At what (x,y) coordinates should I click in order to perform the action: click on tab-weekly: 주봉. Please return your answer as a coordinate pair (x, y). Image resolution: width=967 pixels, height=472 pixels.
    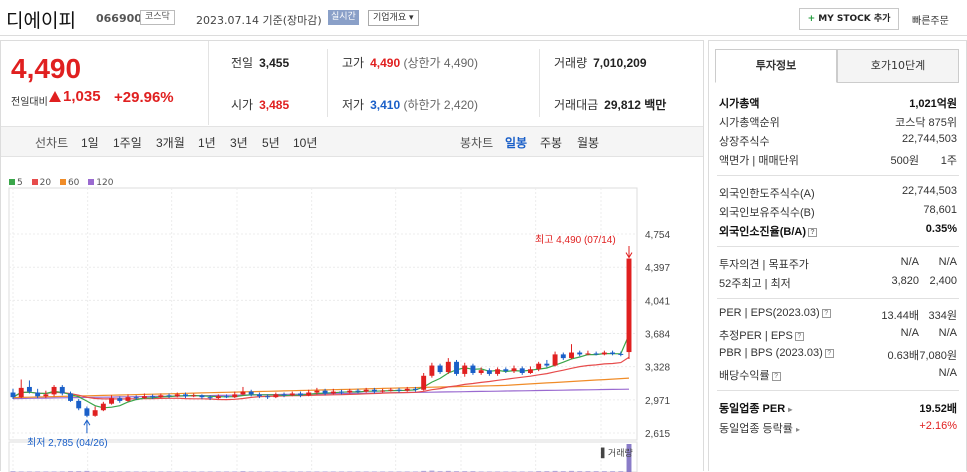
    Looking at the image, I should click on (551, 143).